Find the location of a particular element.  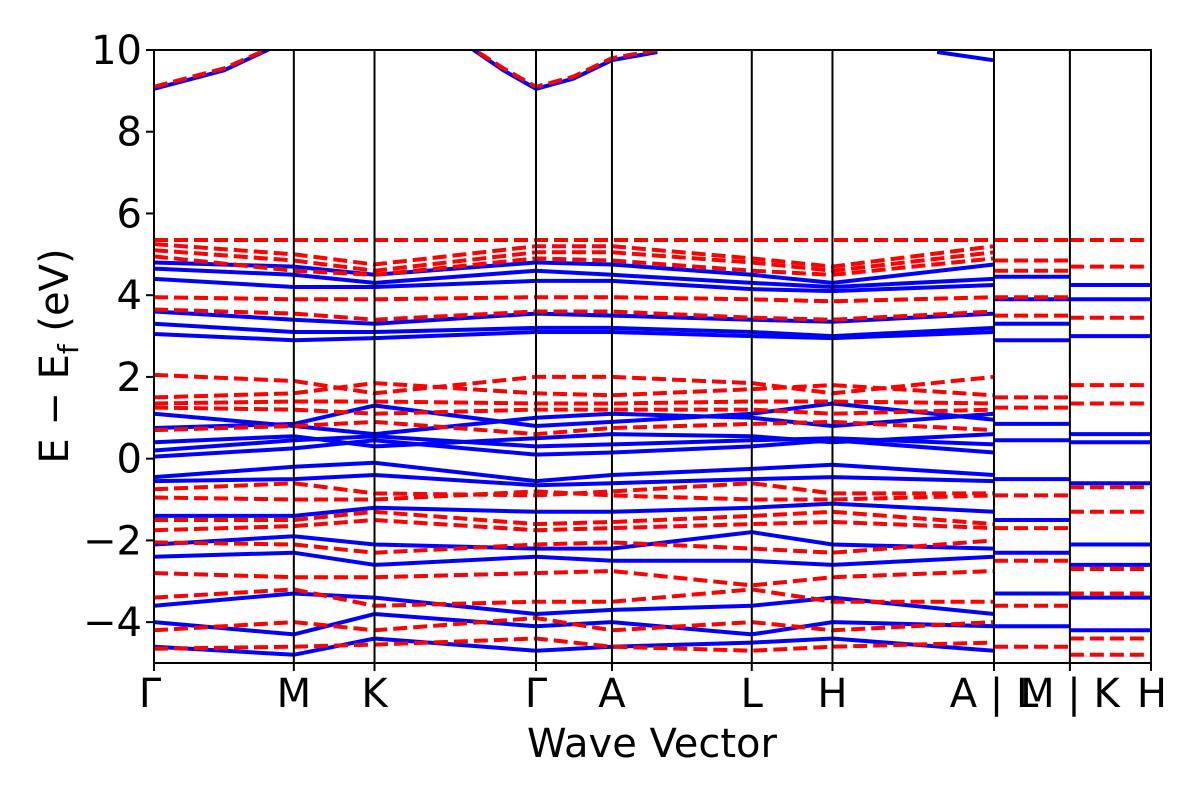

x-tick-label: M | K is located at coordinates (1070, 694).